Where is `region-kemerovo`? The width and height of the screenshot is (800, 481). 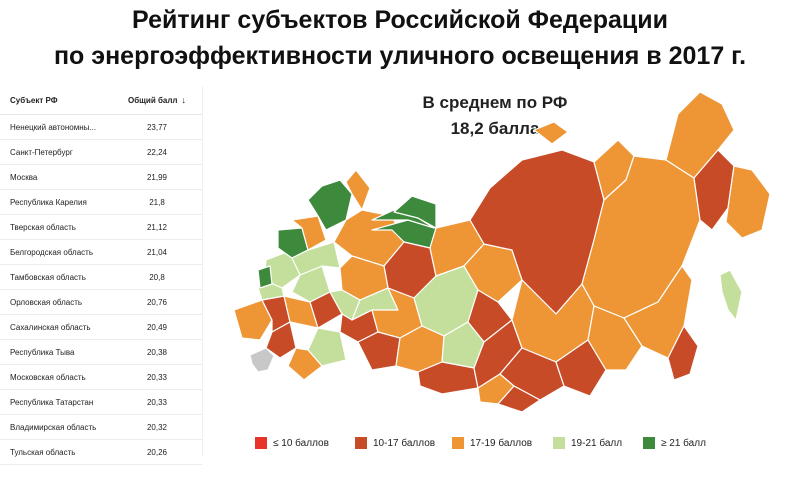 region-kemerovo is located at coordinates (490, 316).